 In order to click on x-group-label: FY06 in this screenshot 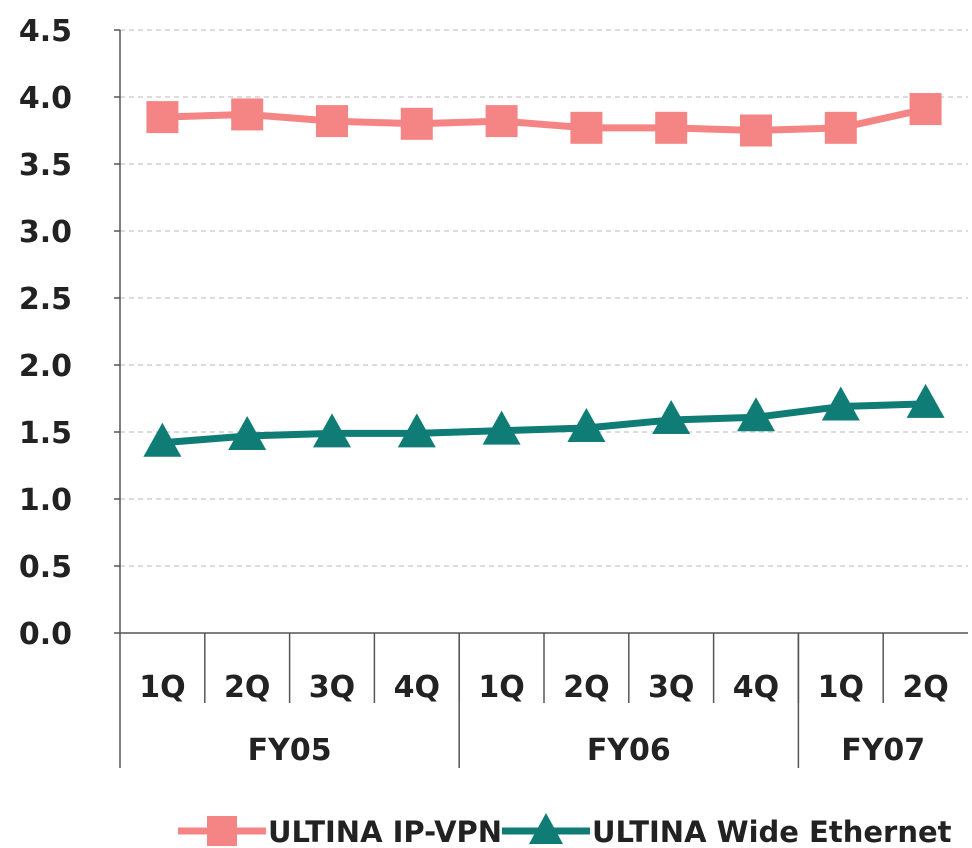, I will do `click(629, 750)`.